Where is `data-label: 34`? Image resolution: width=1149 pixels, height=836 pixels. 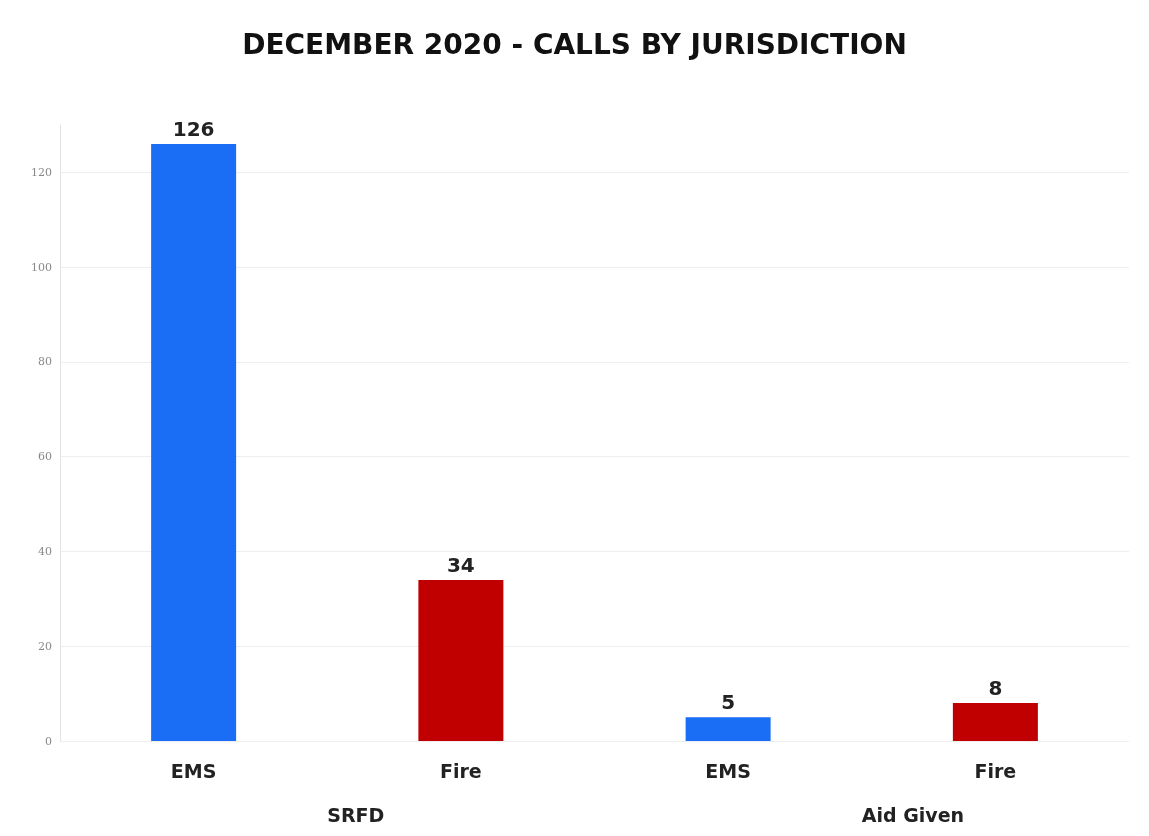
data-label: 34 is located at coordinates (460, 564).